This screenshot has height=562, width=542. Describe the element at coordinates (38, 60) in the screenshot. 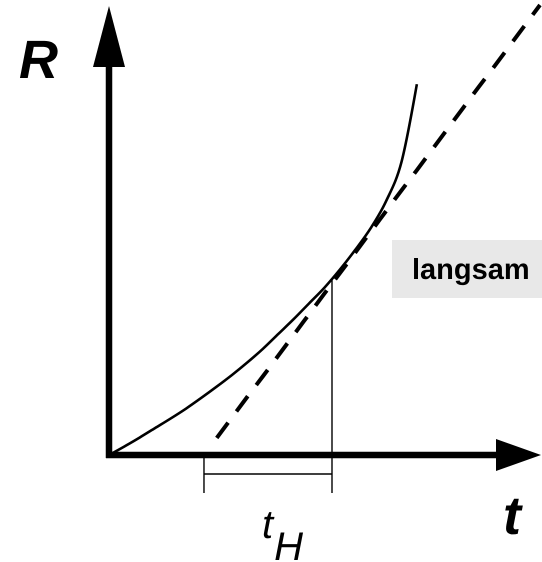

I see `y-axis-title: R` at that location.